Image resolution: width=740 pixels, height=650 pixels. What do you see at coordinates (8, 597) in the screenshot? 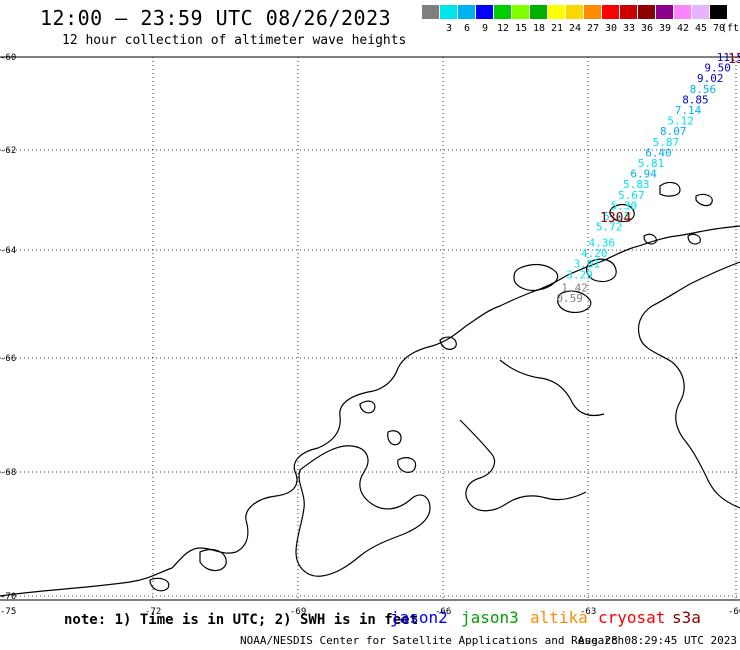
I see `lat-tick-label: -70` at bounding box center [8, 597].